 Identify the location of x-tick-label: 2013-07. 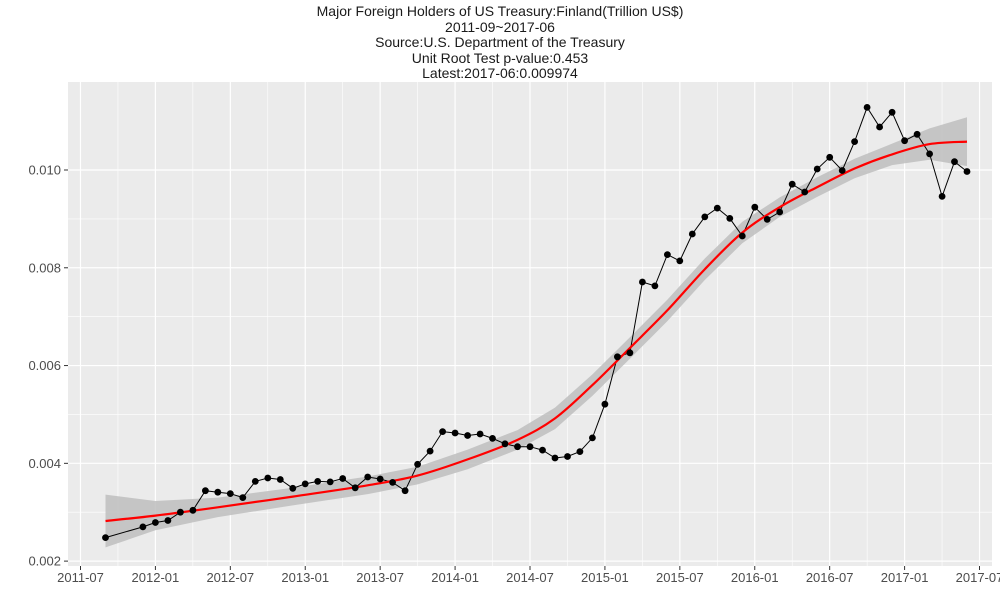
(380, 577).